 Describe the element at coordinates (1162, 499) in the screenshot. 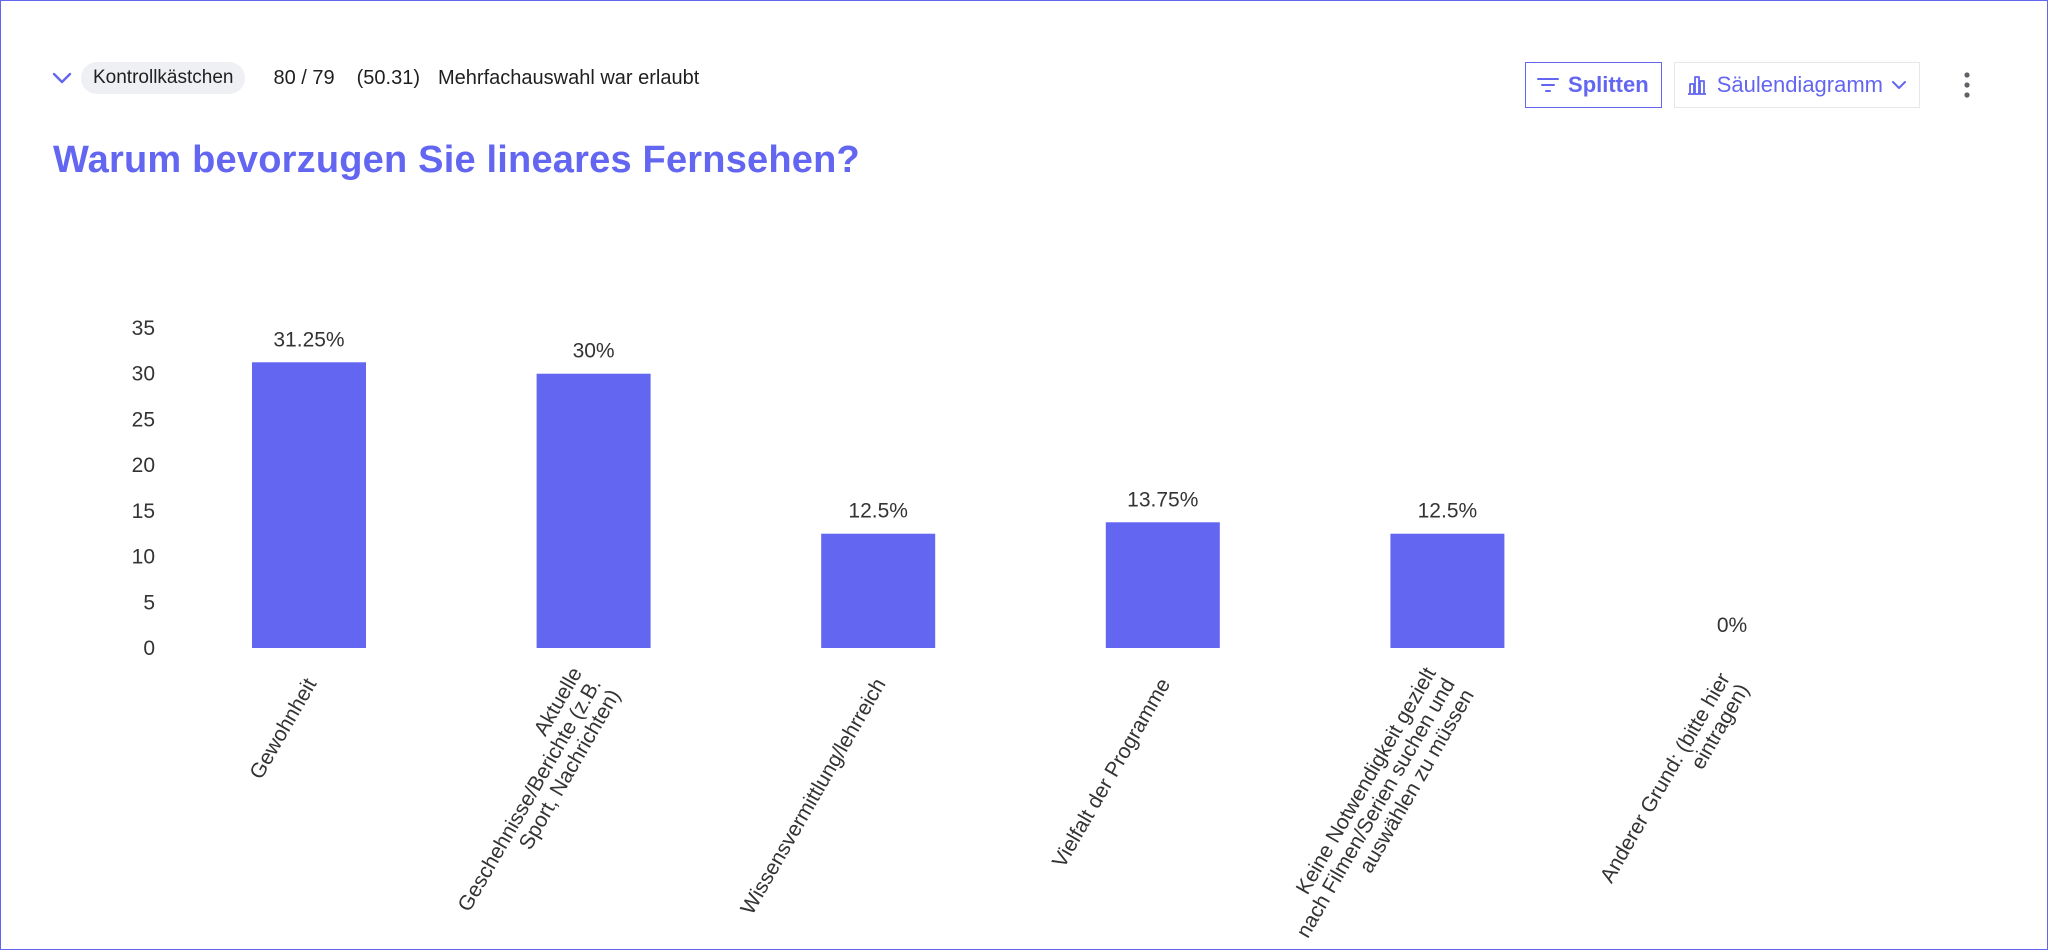

I see `data-label: 13.75%` at that location.